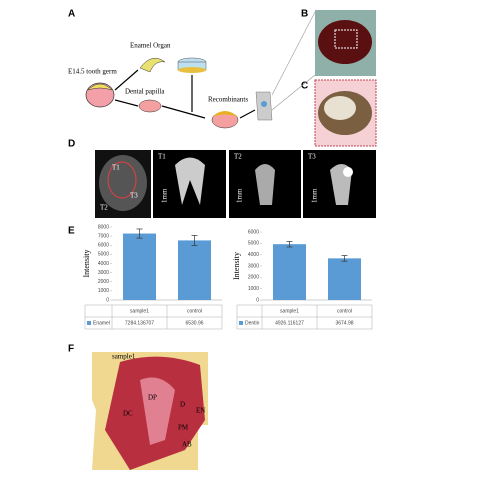 The width and height of the screenshot is (478, 477). Describe the element at coordinates (344, 323) in the screenshot. I see `table-value: 3674.98` at that location.